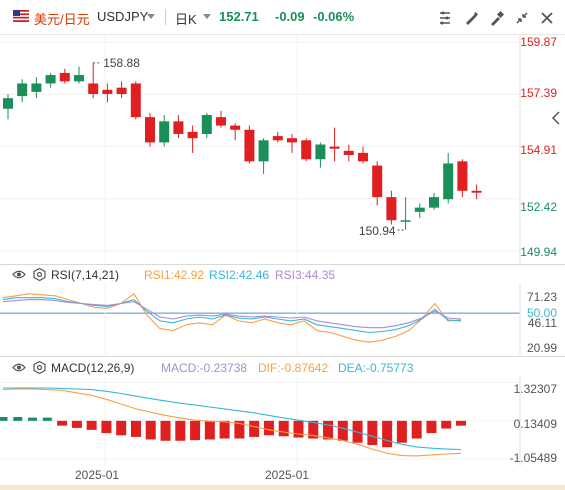 The height and width of the screenshot is (490, 565). I want to click on rsi1-line, so click(232, 318).